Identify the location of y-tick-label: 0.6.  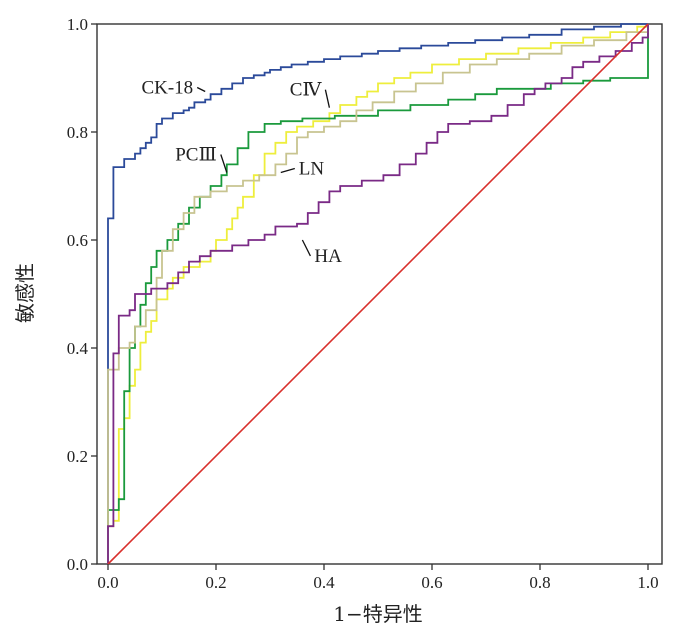
(77, 240).